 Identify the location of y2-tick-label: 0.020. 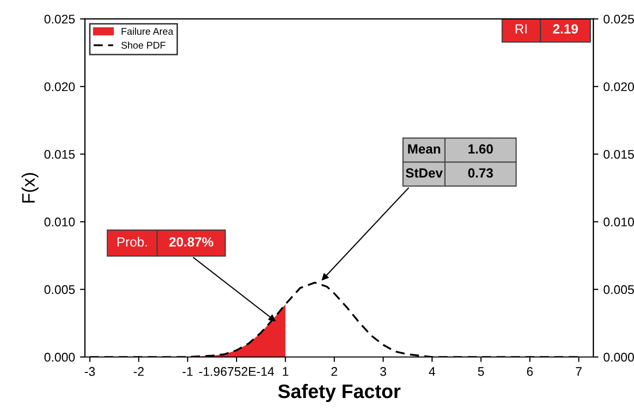
(619, 87).